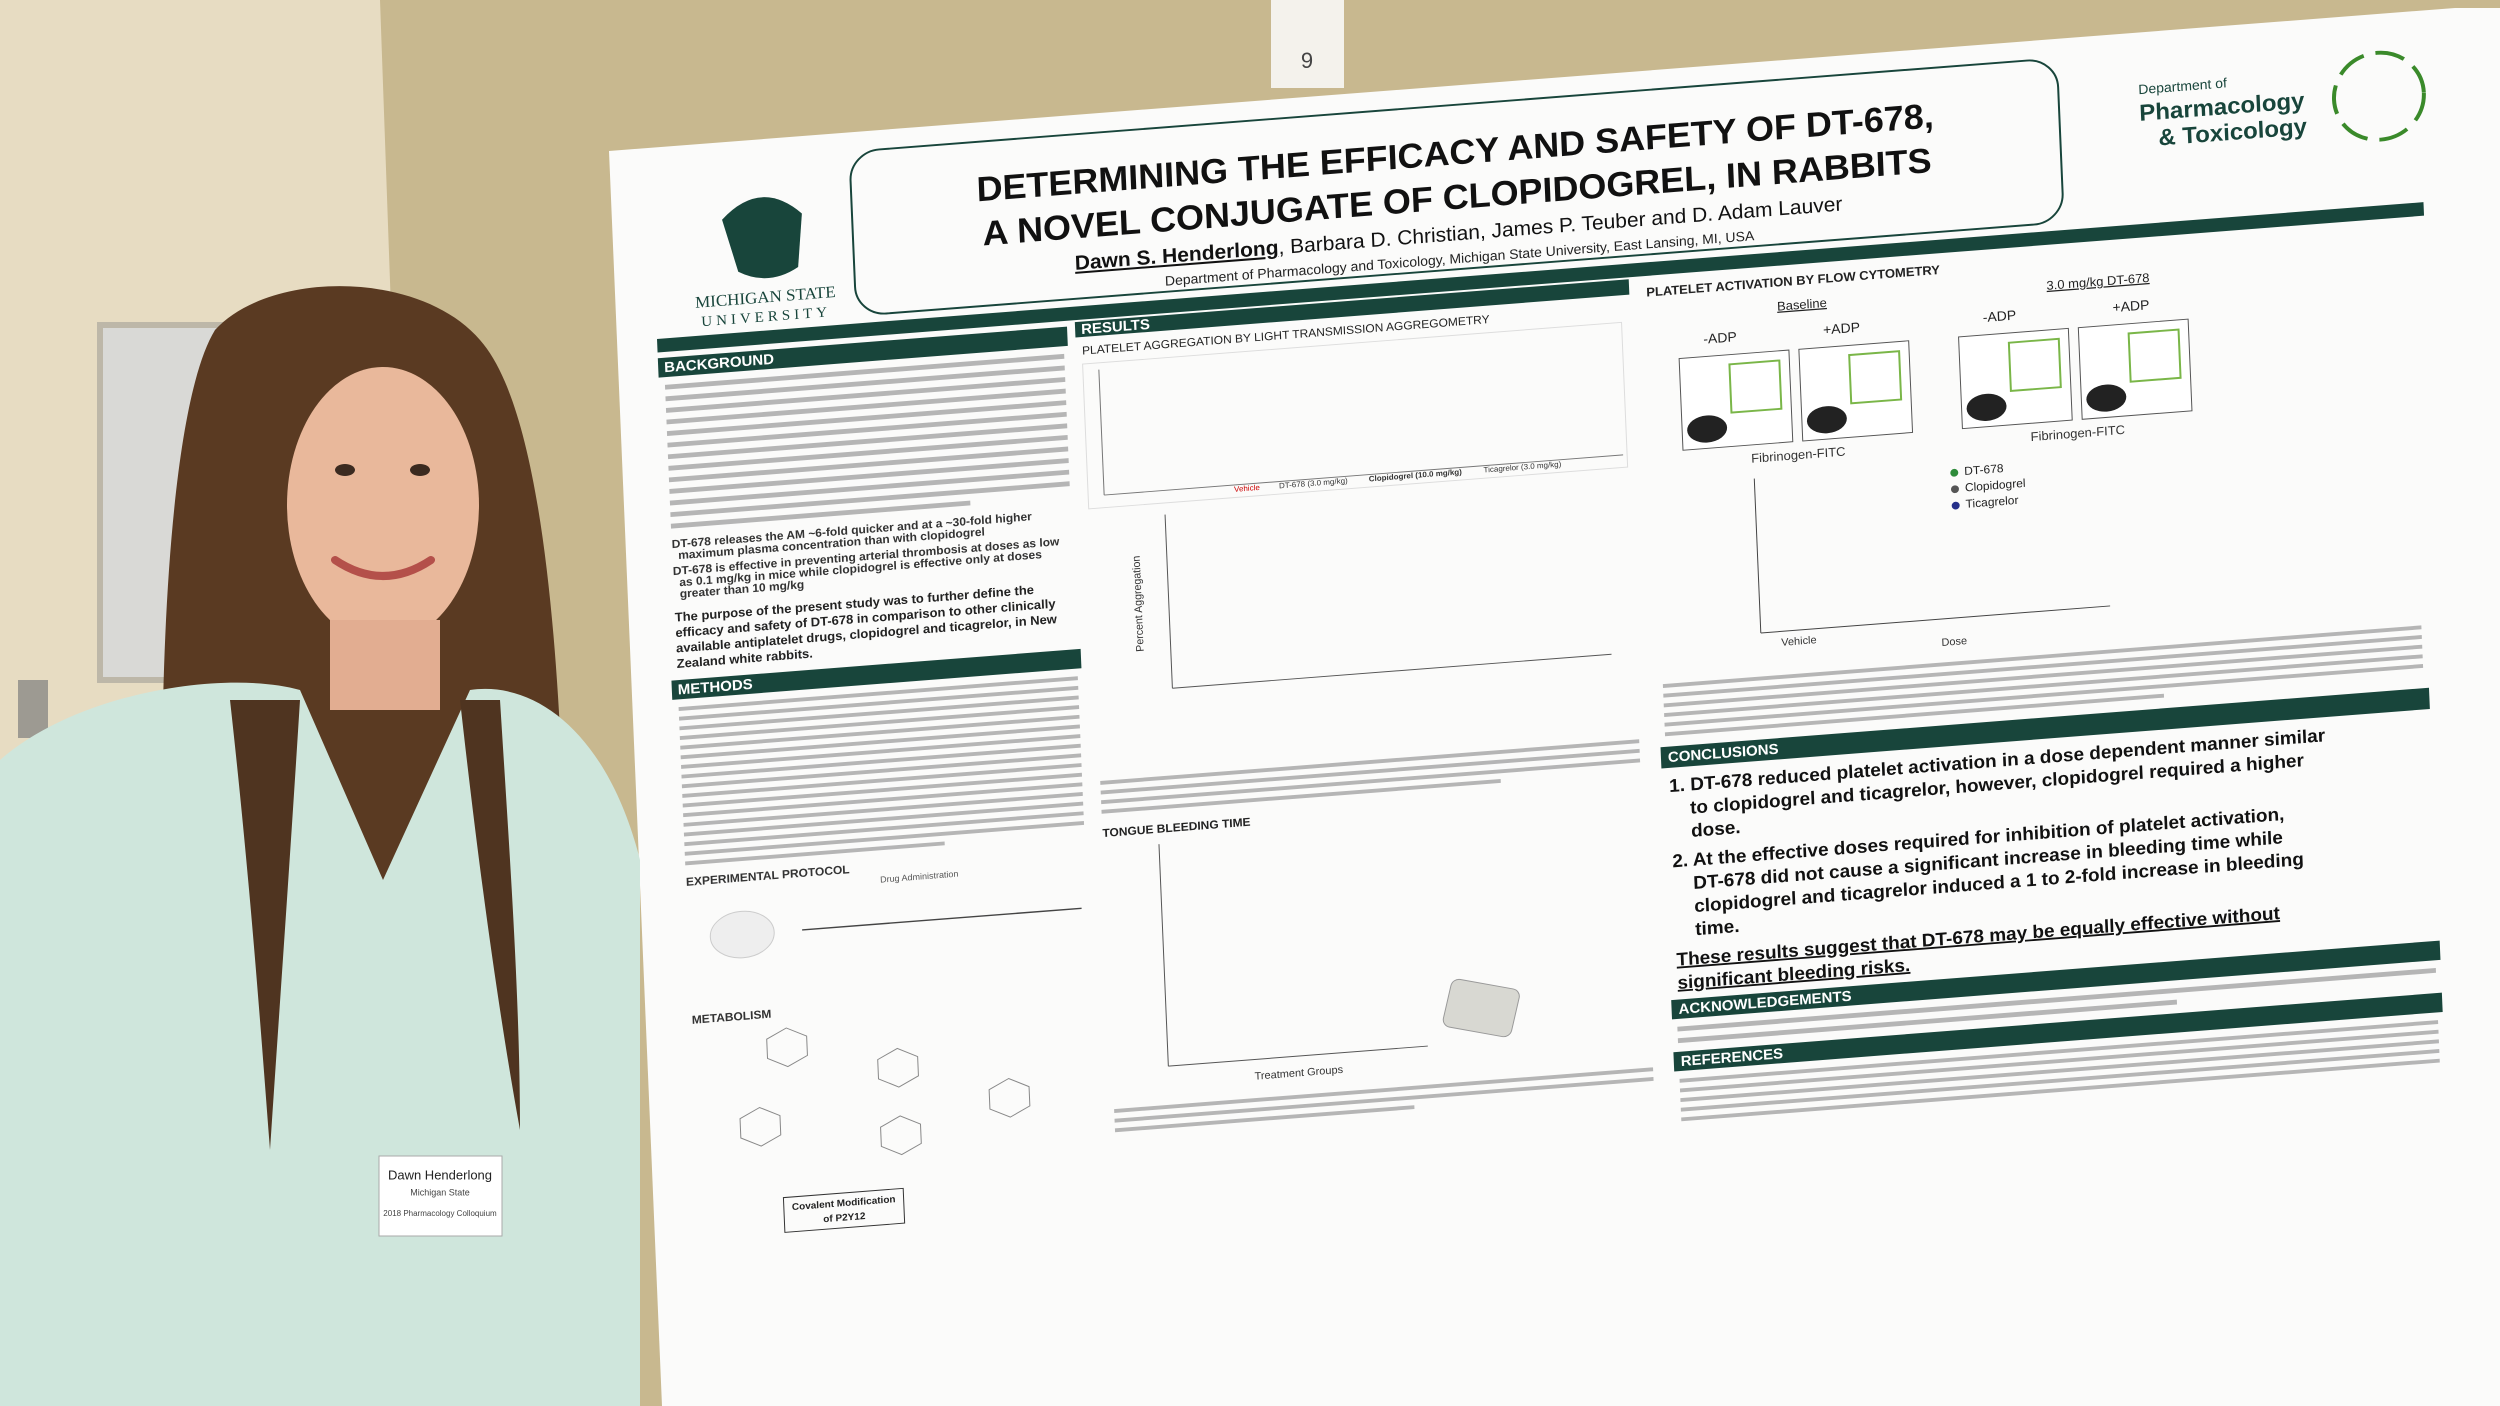 The image size is (2500, 1406). I want to click on legend-entry: Ticagrelor, so click(1991, 502).